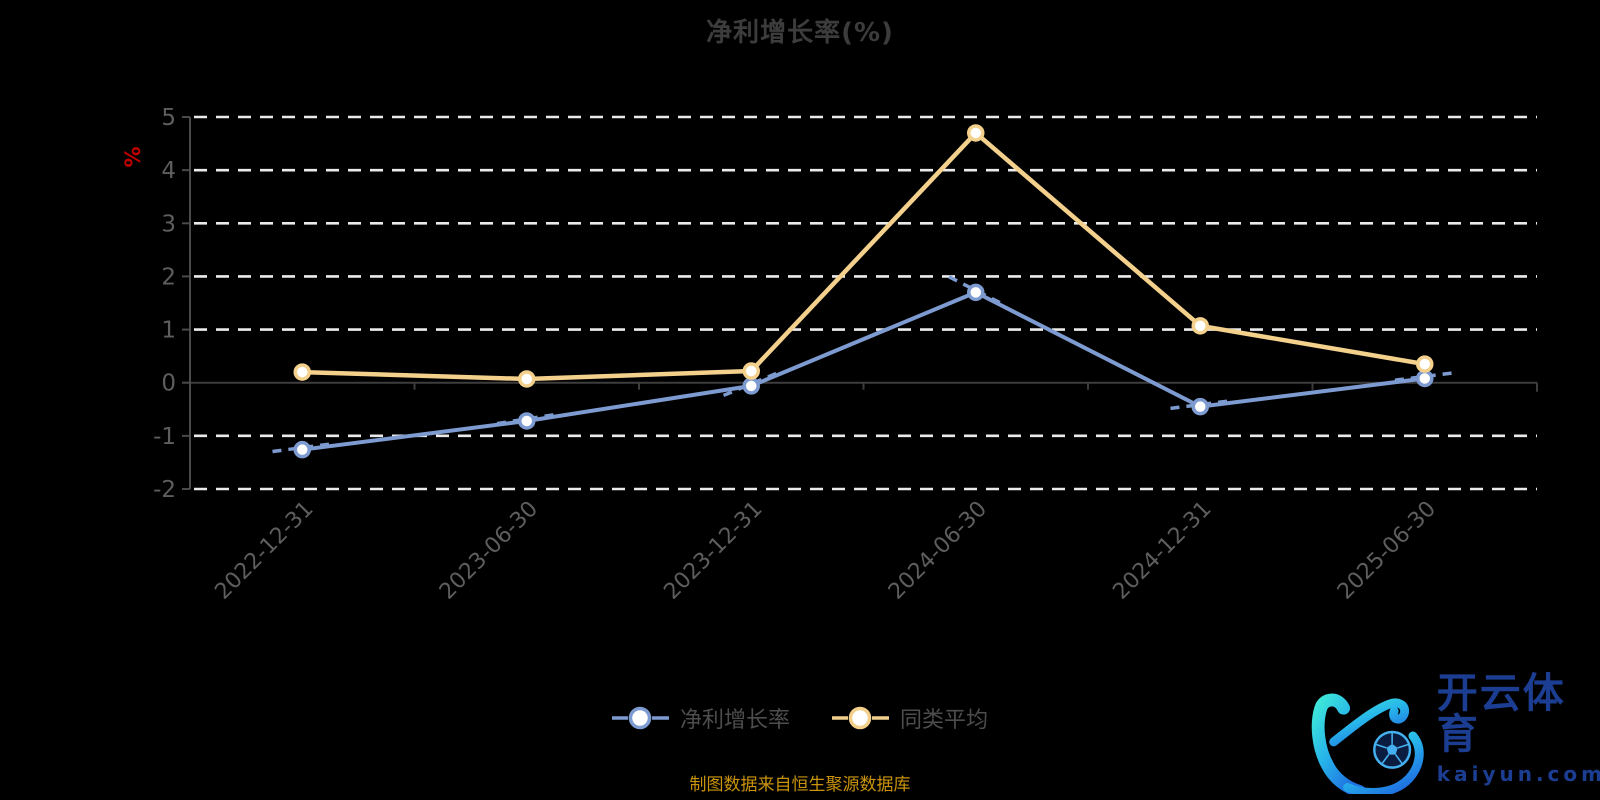 This screenshot has width=1600, height=800. Describe the element at coordinates (734, 720) in the screenshot. I see `legend-label: 净利增长率` at that location.